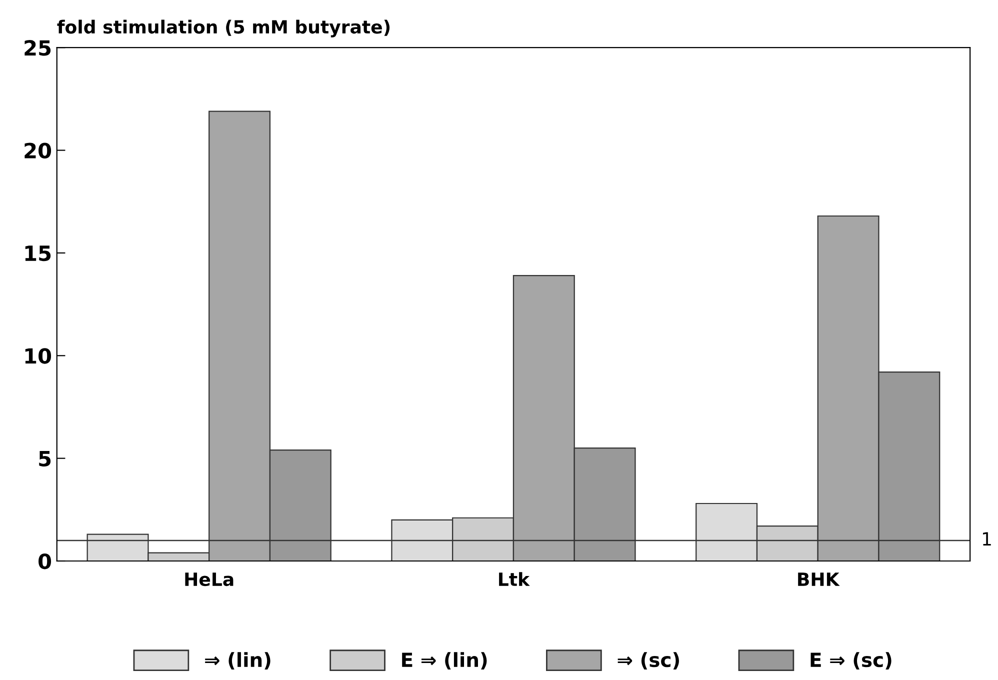 This screenshot has height=680, width=998. What do you see at coordinates (45, 561) in the screenshot?
I see `y-tick-label: 0` at bounding box center [45, 561].